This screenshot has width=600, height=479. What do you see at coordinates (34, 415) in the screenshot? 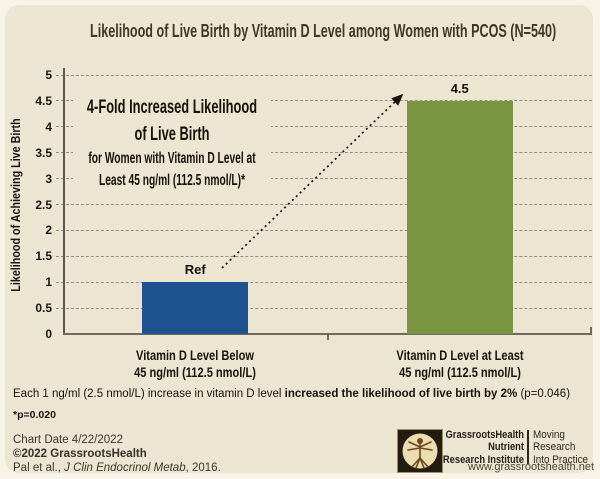
I see `pvalue-note: *p=0.020` at bounding box center [34, 415].